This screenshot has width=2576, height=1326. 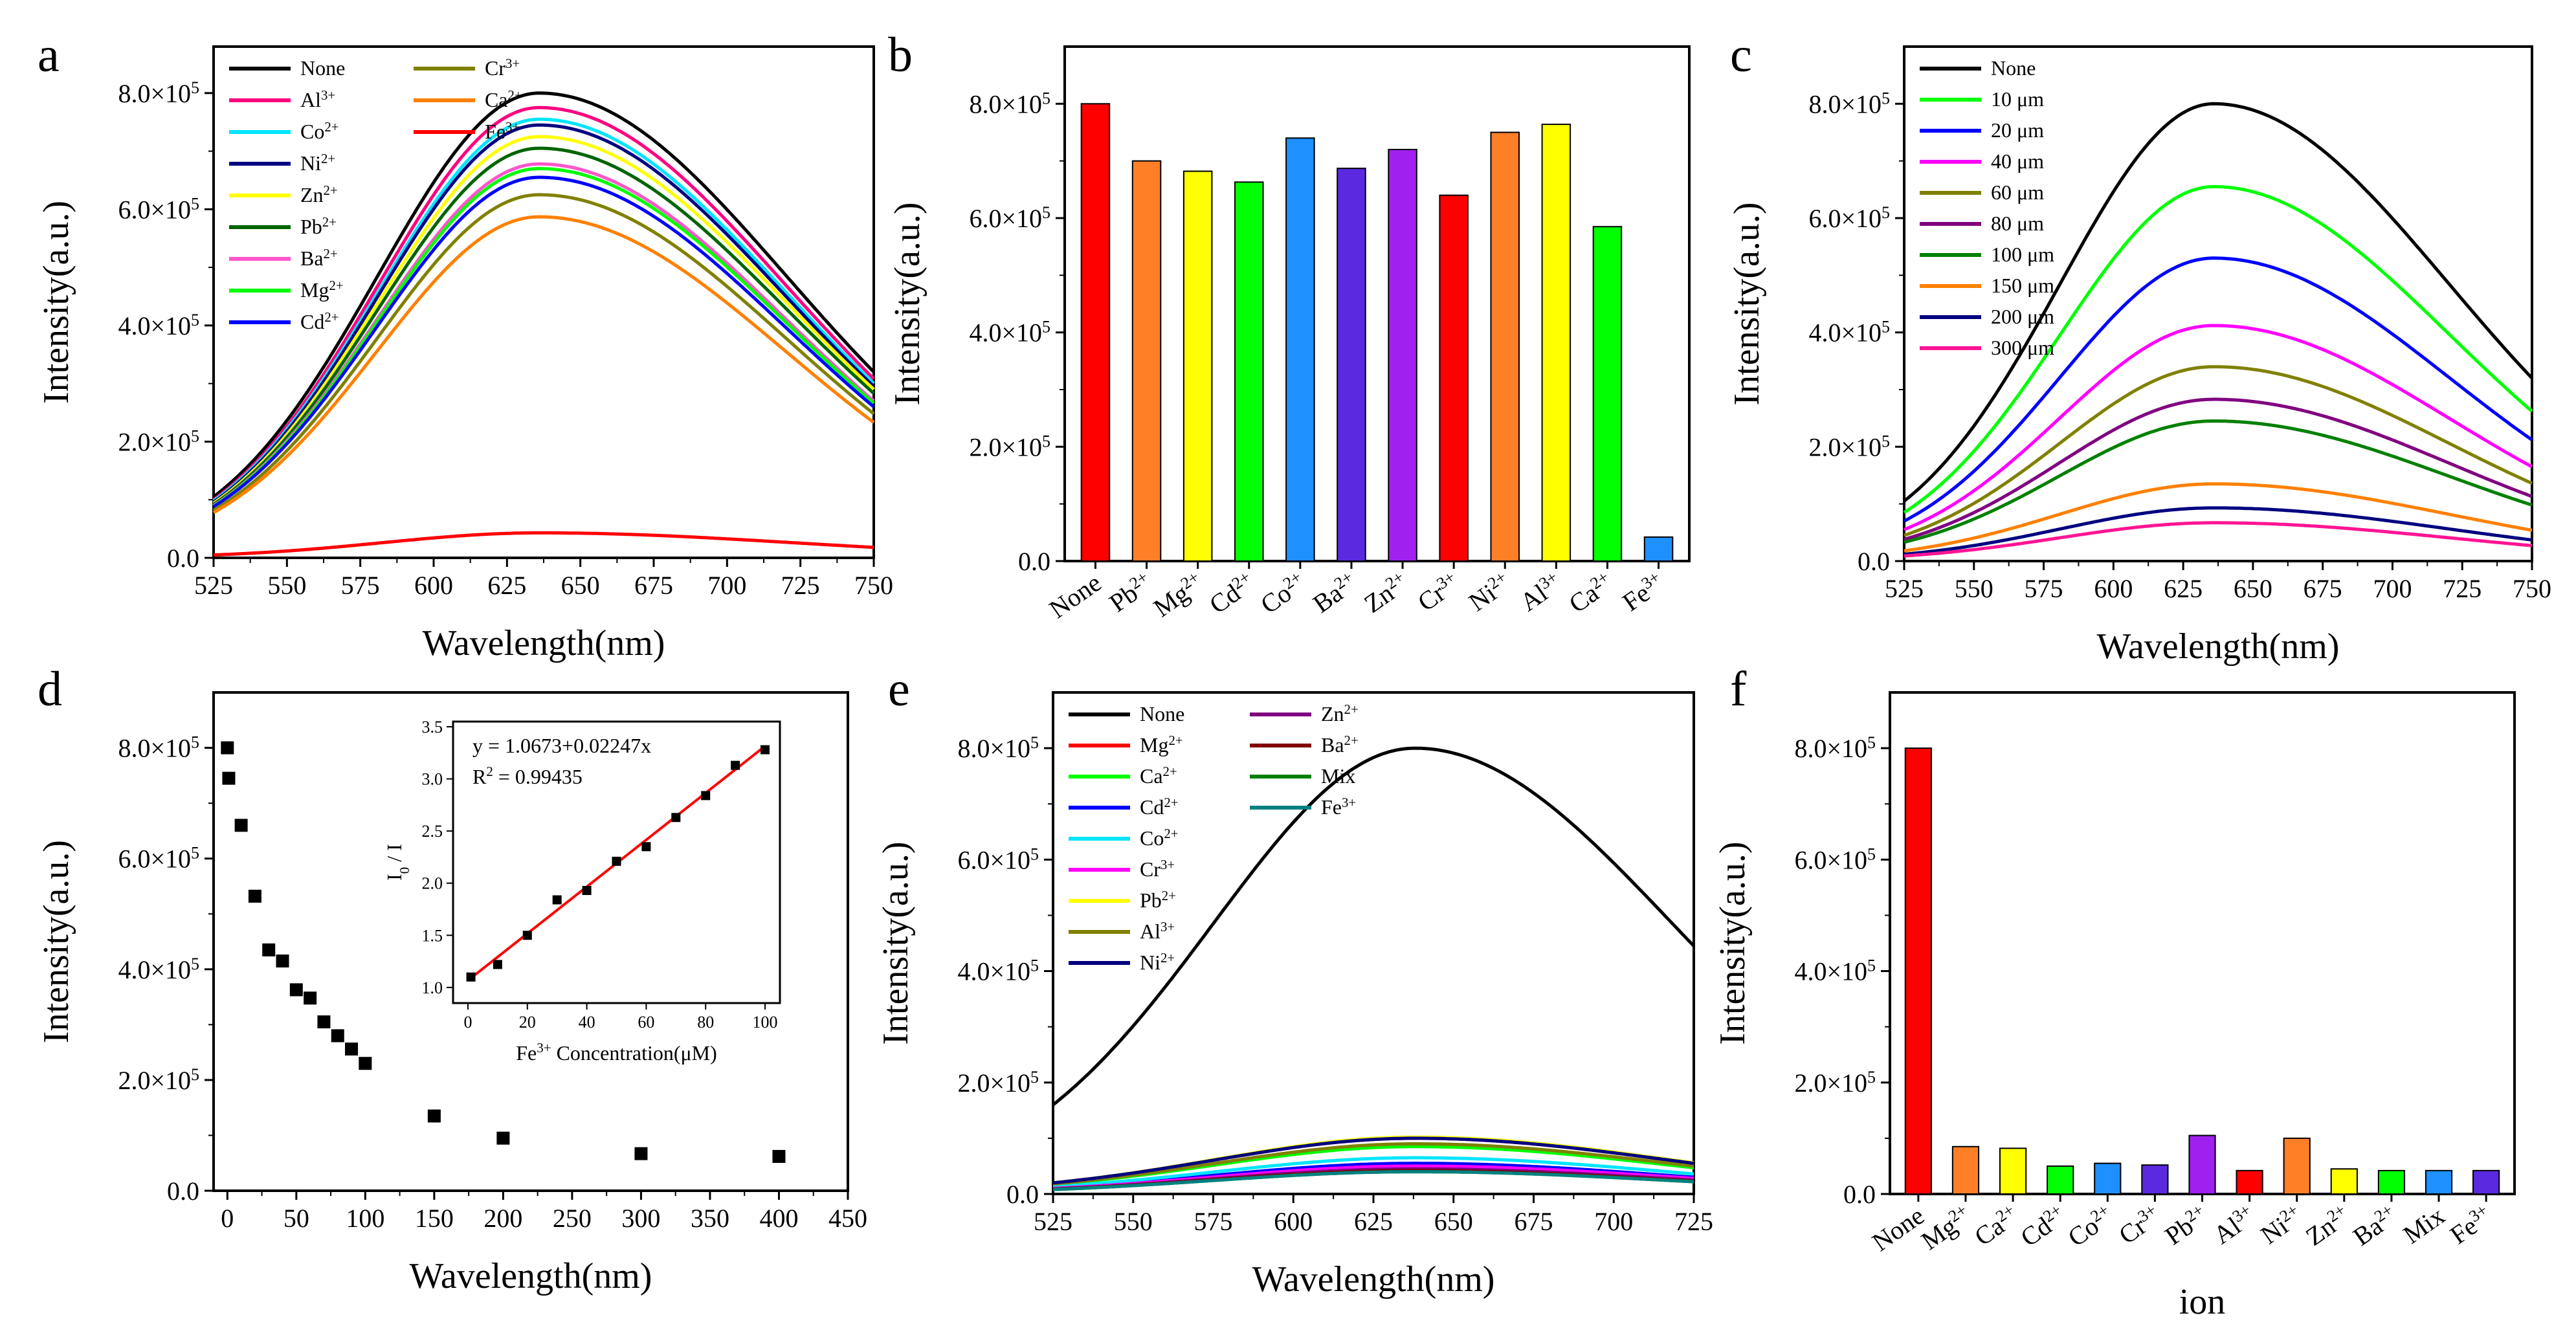 What do you see at coordinates (394, 855) in the screenshot?
I see `text-span: / I` at bounding box center [394, 855].